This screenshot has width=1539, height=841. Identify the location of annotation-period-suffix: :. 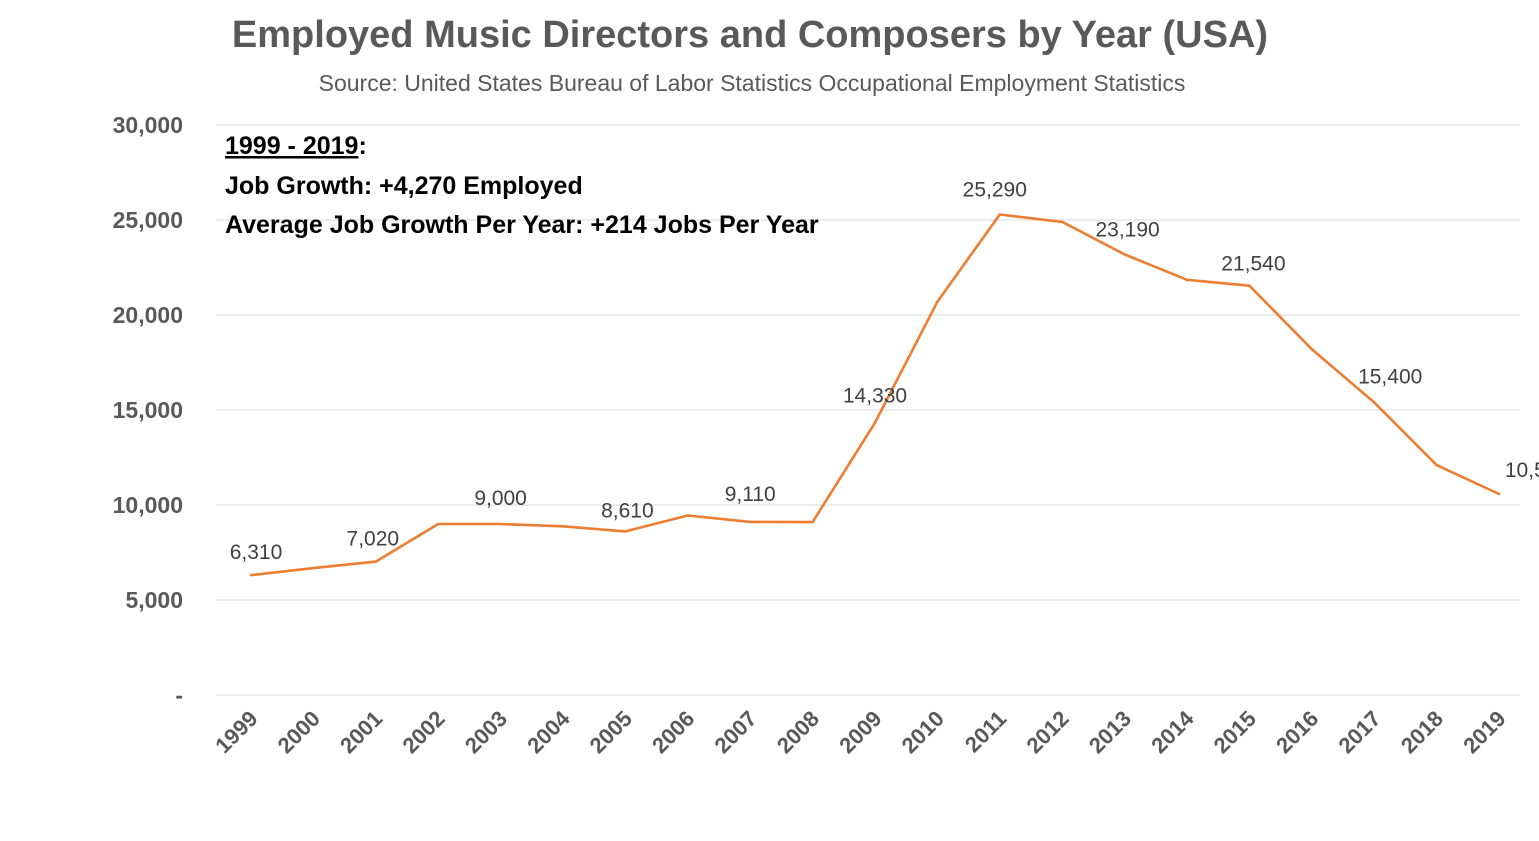
(362, 146).